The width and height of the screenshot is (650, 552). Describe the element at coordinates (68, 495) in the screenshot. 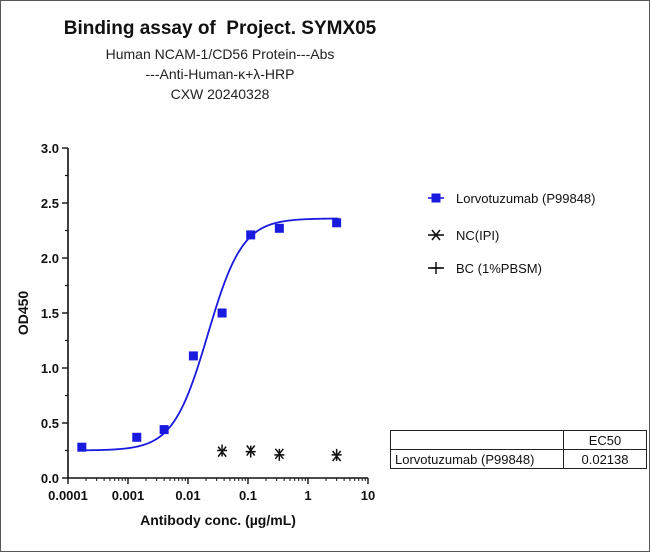

I see `x-tick-label: 0.0001` at that location.